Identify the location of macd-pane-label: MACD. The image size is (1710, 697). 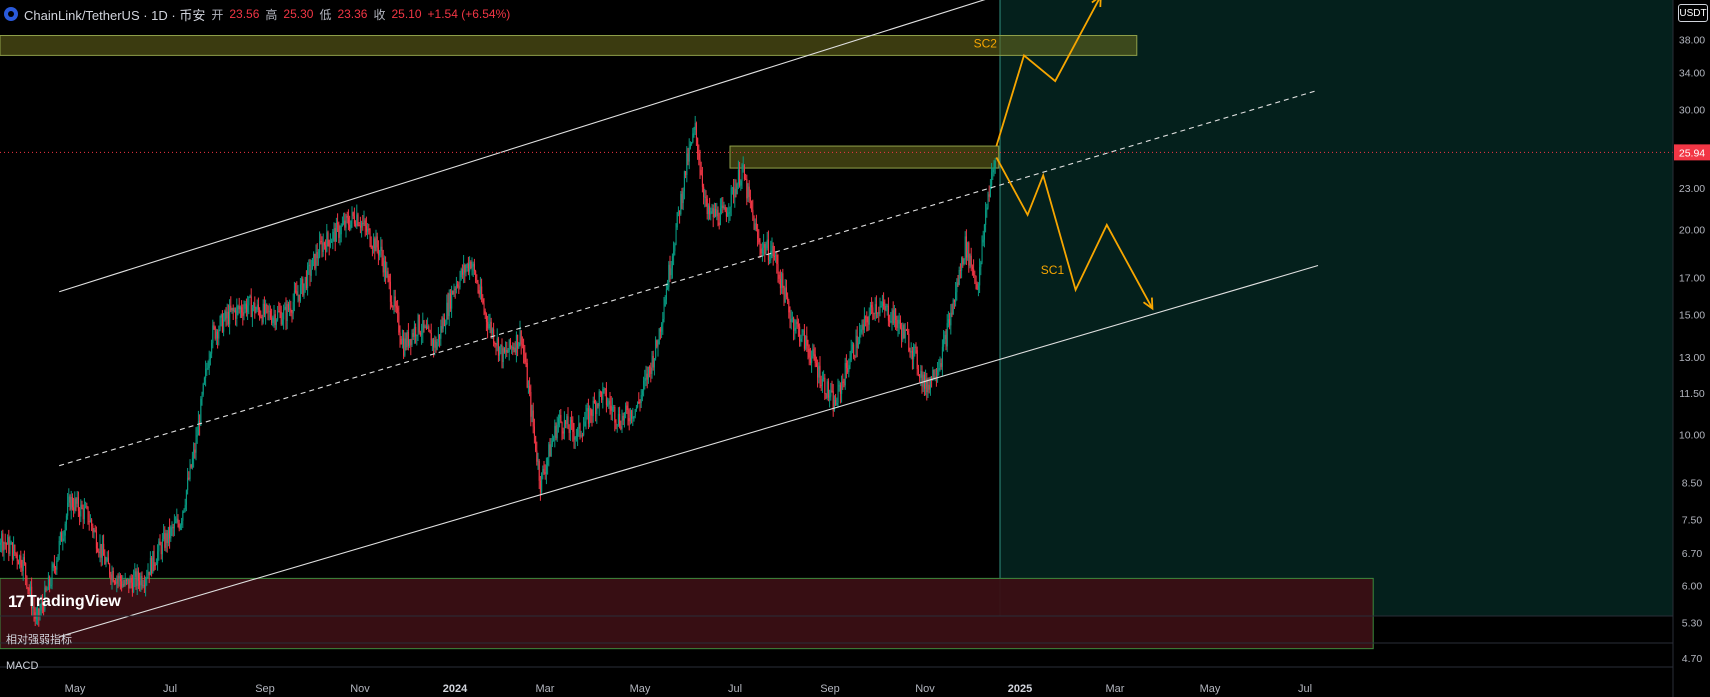
(22, 666).